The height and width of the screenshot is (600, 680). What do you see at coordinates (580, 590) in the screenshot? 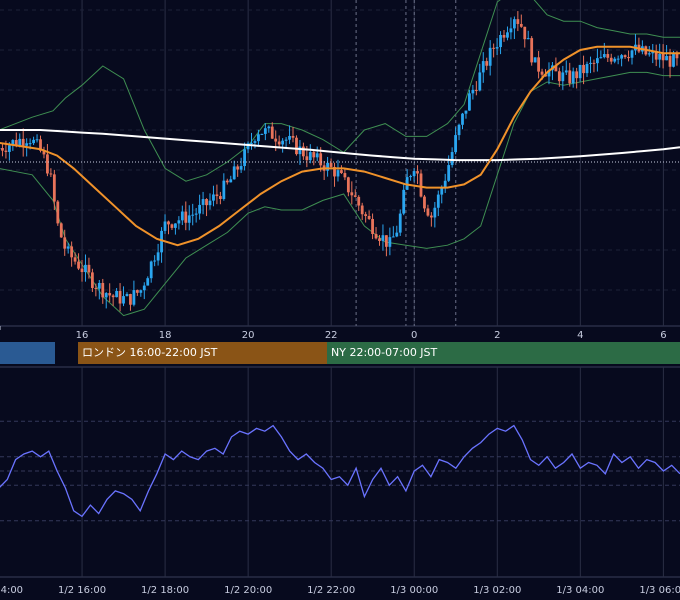
I see `osc-x-tick-label: 1/3 04:00` at bounding box center [580, 590].